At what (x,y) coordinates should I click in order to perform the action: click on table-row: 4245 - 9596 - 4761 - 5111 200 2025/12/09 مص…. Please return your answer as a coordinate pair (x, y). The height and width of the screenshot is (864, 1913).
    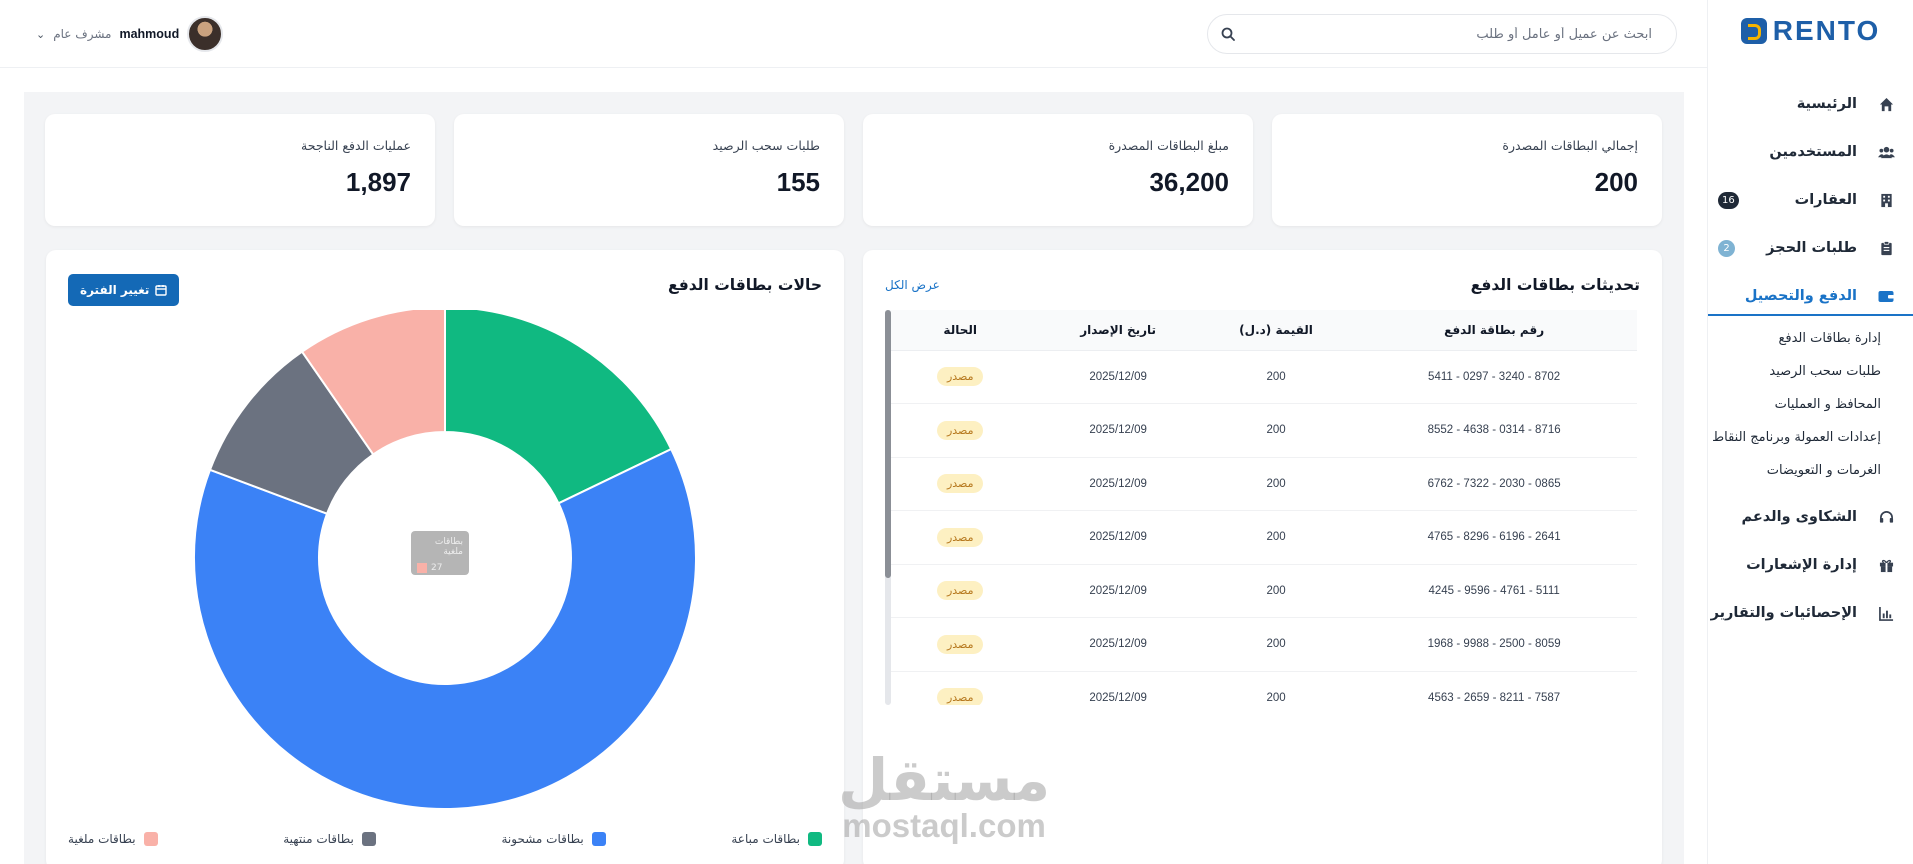
    Looking at the image, I should click on (1261, 591).